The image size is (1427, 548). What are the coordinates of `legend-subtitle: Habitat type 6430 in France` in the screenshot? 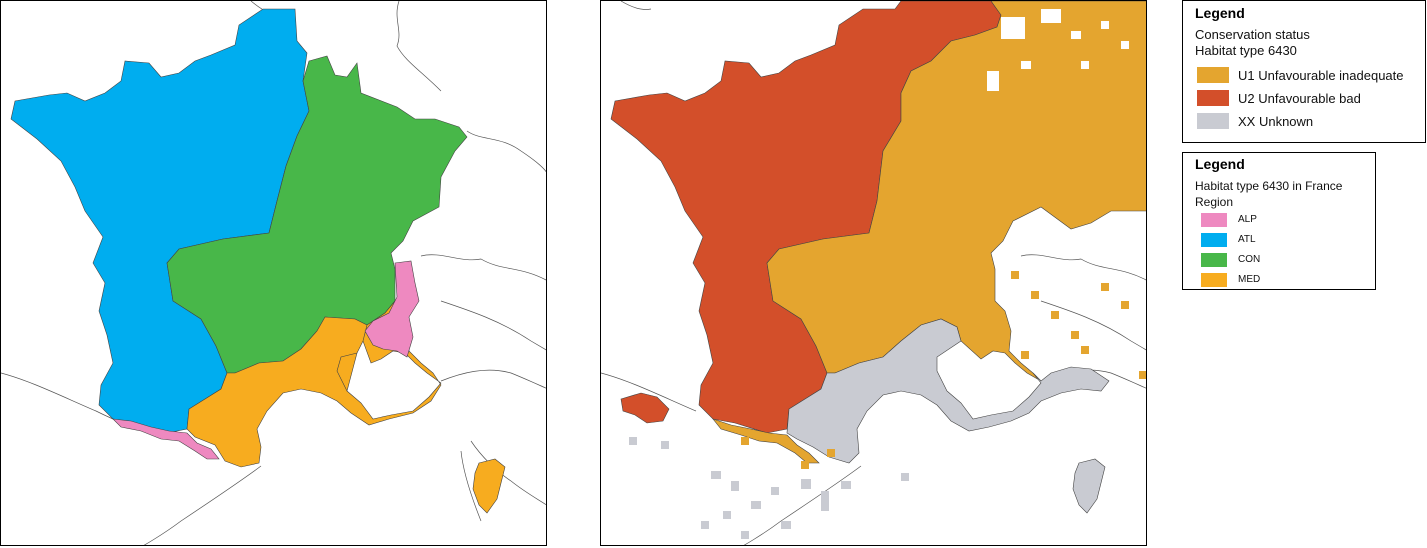 It's located at (1269, 186).